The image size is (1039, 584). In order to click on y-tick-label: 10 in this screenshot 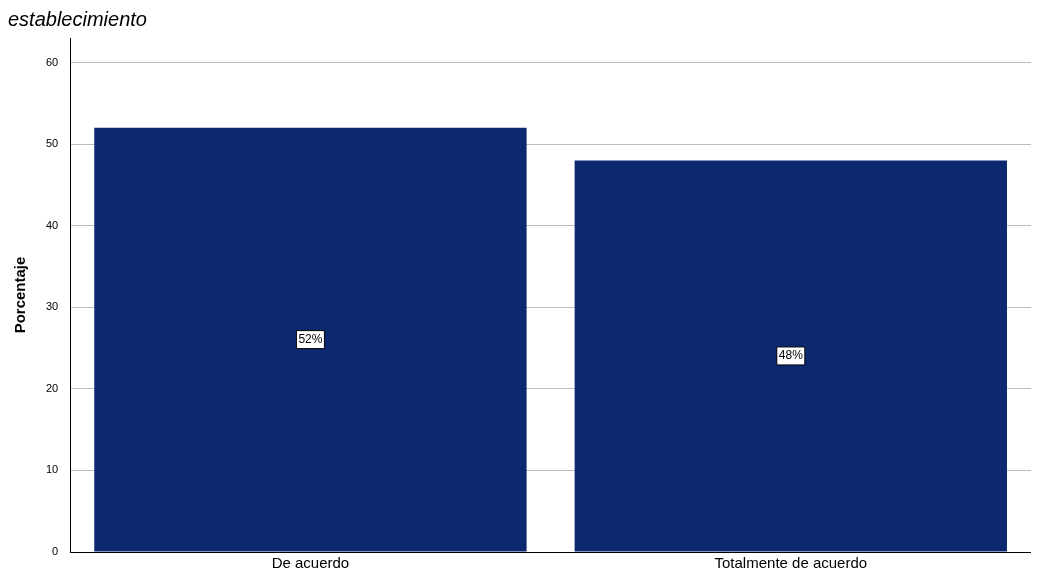, I will do `click(52, 469)`.